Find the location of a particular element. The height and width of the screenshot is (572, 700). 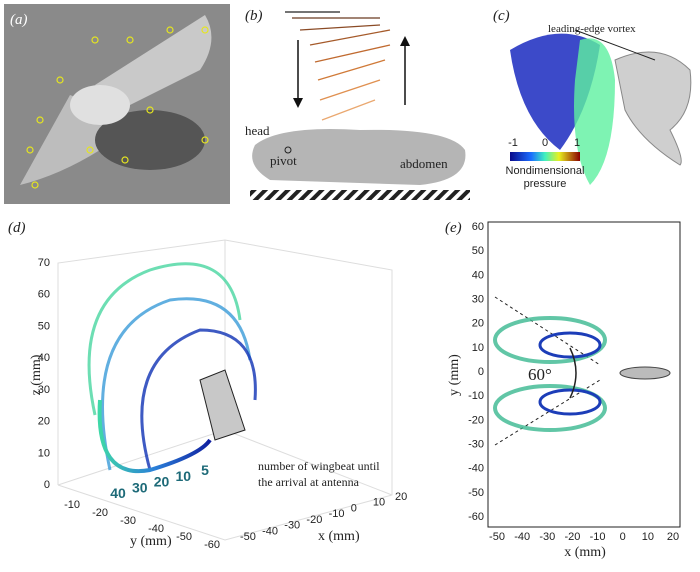

colorbar-title: Nondimensional is located at coordinates (545, 171).